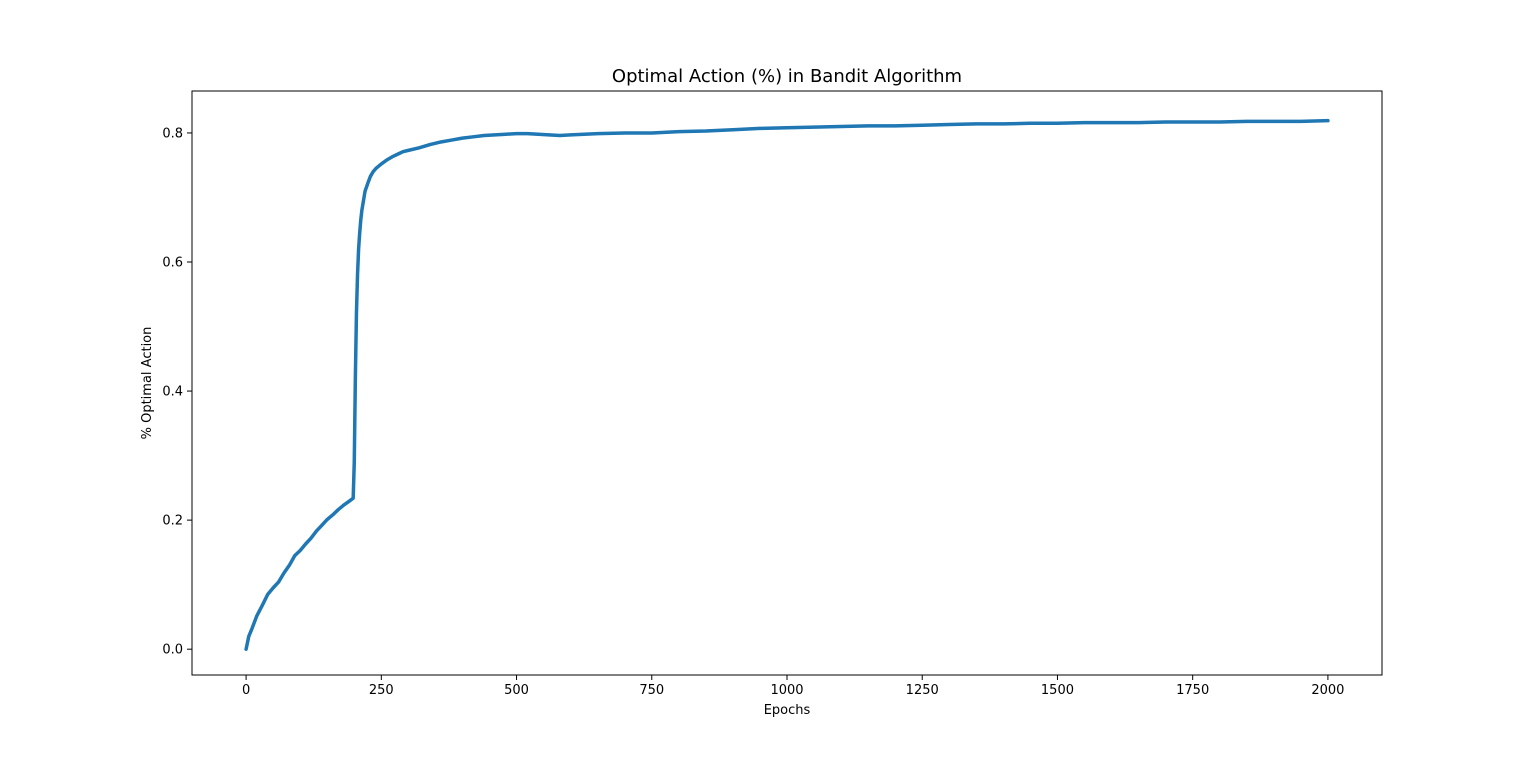 This screenshot has width=1536, height=757. I want to click on x-tick-label: 1000, so click(786, 690).